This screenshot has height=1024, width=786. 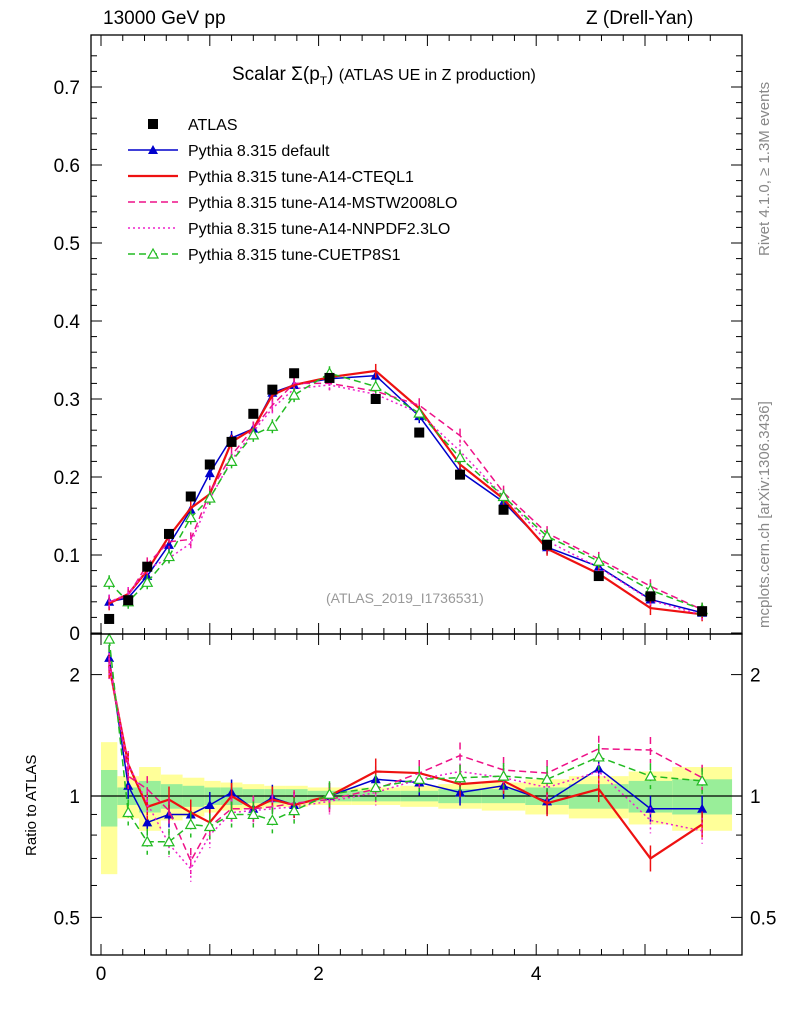 What do you see at coordinates (305, 74) in the screenshot?
I see `plot-title-sigma: Σ(p` at bounding box center [305, 74].